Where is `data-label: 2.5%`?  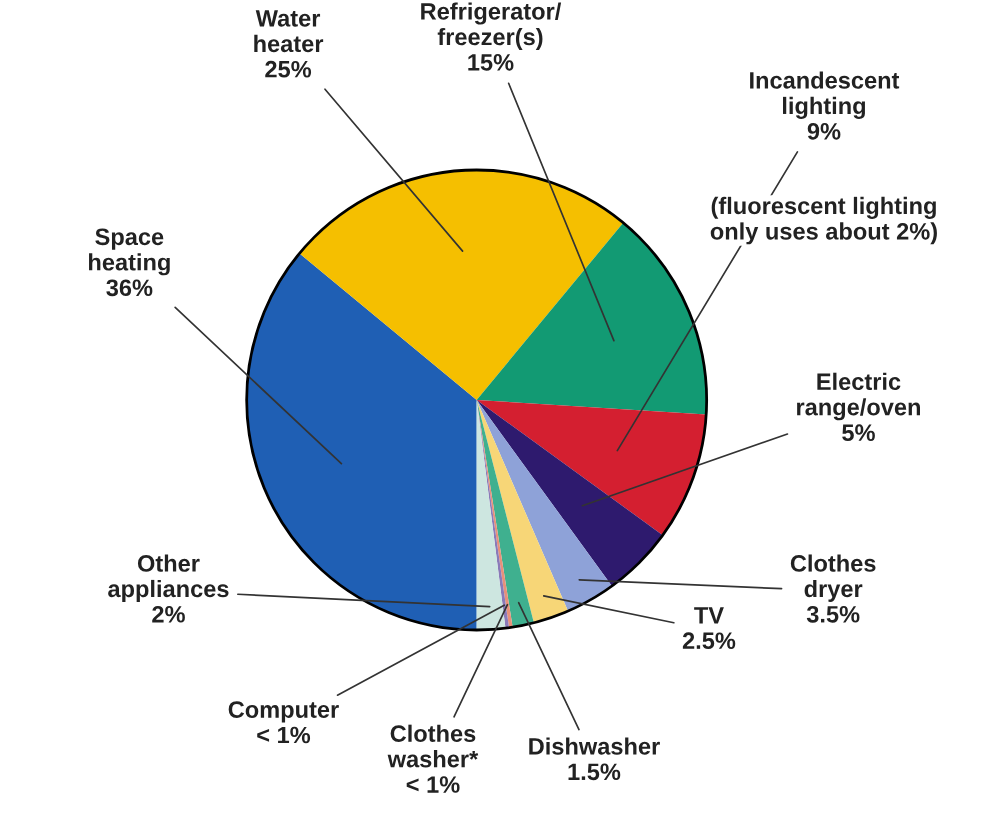
data-label: 2.5% is located at coordinates (709, 641).